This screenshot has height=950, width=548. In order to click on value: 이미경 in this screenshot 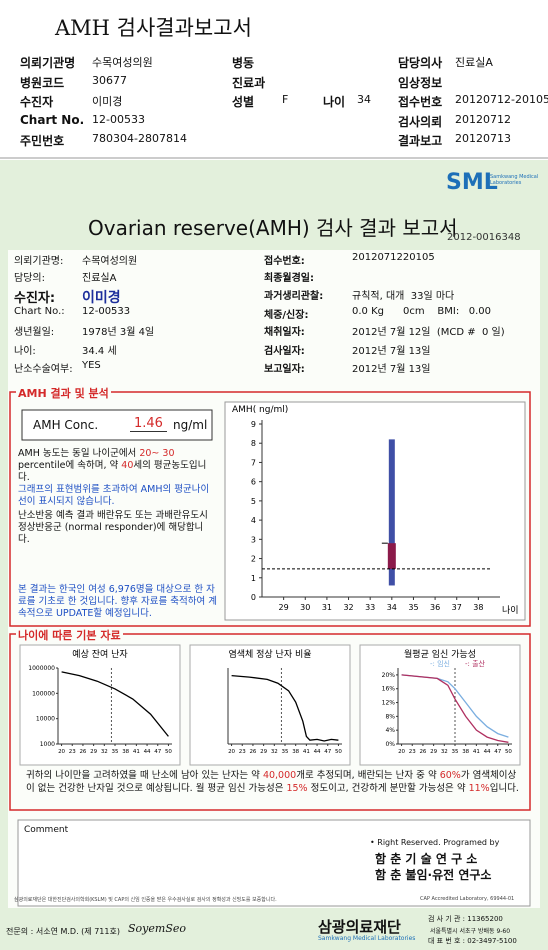, I will do `click(101, 298)`.